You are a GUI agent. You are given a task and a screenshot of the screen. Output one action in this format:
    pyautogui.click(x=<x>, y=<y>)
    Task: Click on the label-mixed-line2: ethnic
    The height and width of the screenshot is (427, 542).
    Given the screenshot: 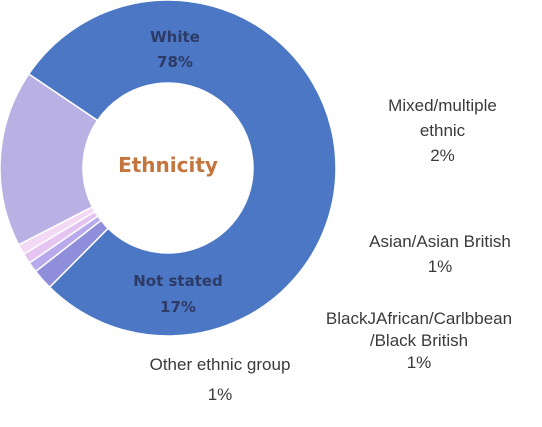 What is the action you would take?
    pyautogui.click(x=442, y=130)
    